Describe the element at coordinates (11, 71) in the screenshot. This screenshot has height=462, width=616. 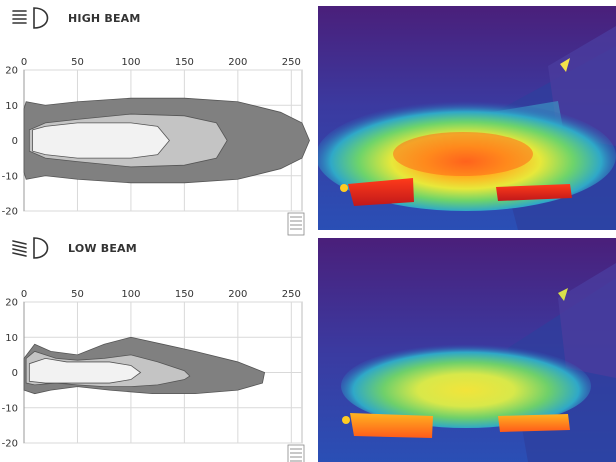
I see `high-beam-ytick-20: 20` at that location.